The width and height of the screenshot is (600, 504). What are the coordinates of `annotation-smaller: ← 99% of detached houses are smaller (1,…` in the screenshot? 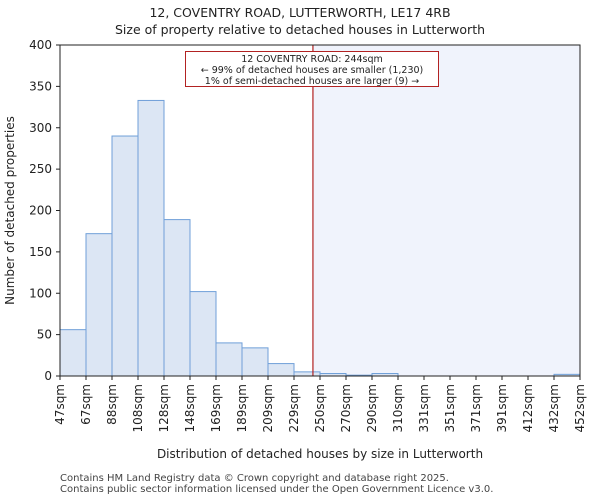 It's located at (312, 70).